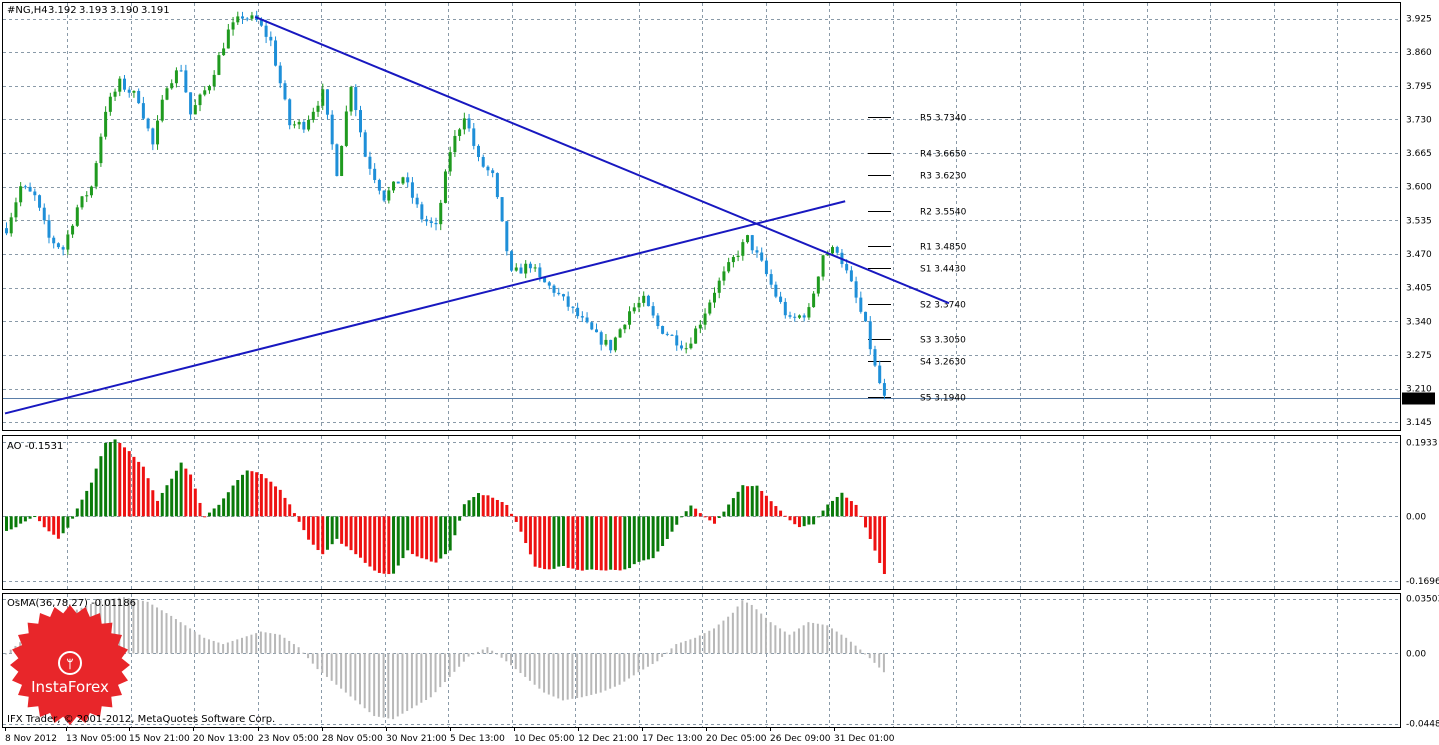 This screenshot has height=745, width=1439. I want to click on pivot-label-s3: S3 3.3050, so click(943, 341).